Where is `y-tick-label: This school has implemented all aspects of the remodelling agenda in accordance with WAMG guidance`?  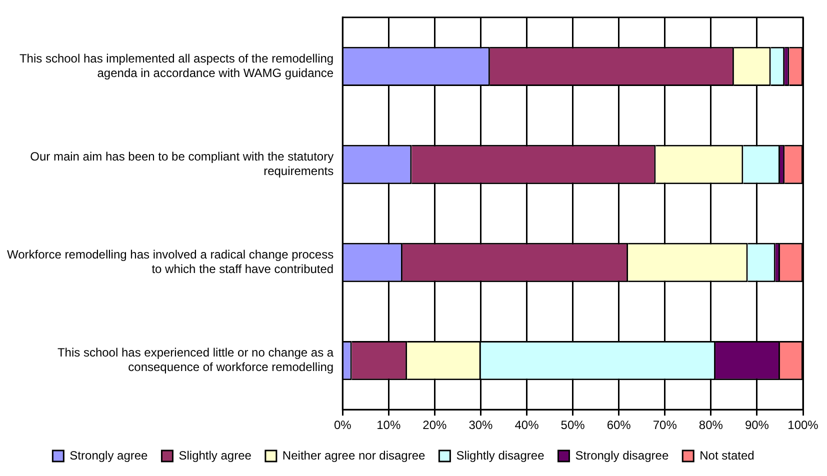 y-tick-label: This school has implemented all aspects of the remodelling agenda in accordance with WAMG guidance is located at coordinates (176, 66).